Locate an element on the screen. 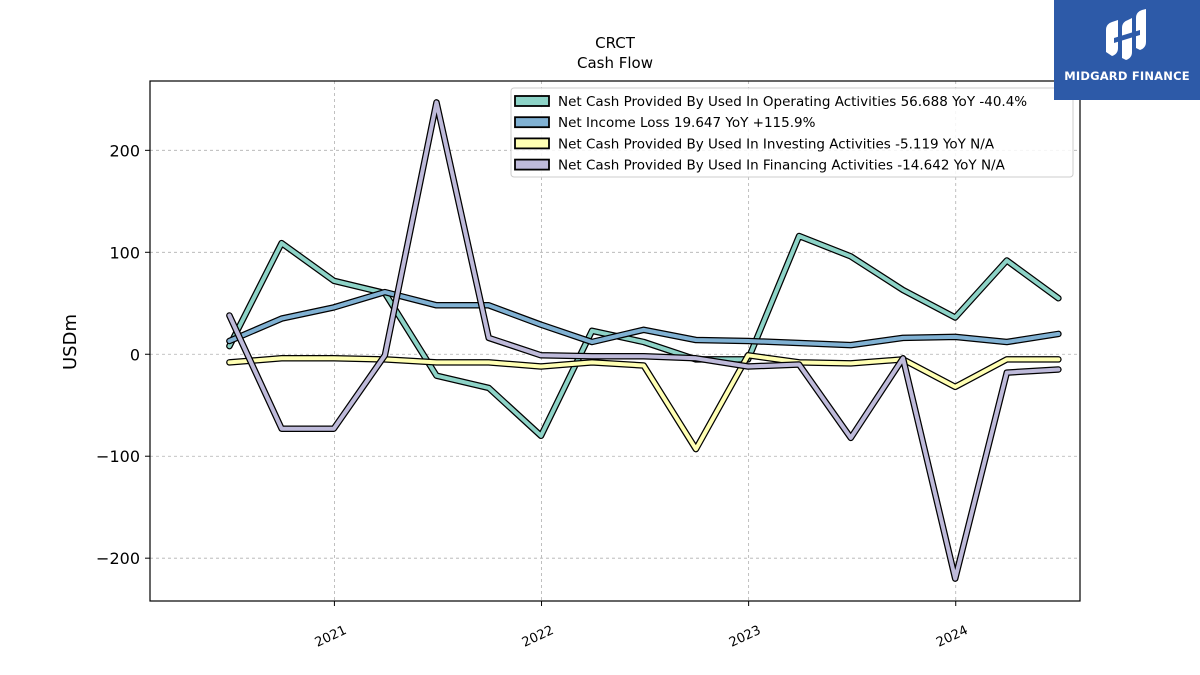  x-tick-label: 2024 is located at coordinates (952, 637).